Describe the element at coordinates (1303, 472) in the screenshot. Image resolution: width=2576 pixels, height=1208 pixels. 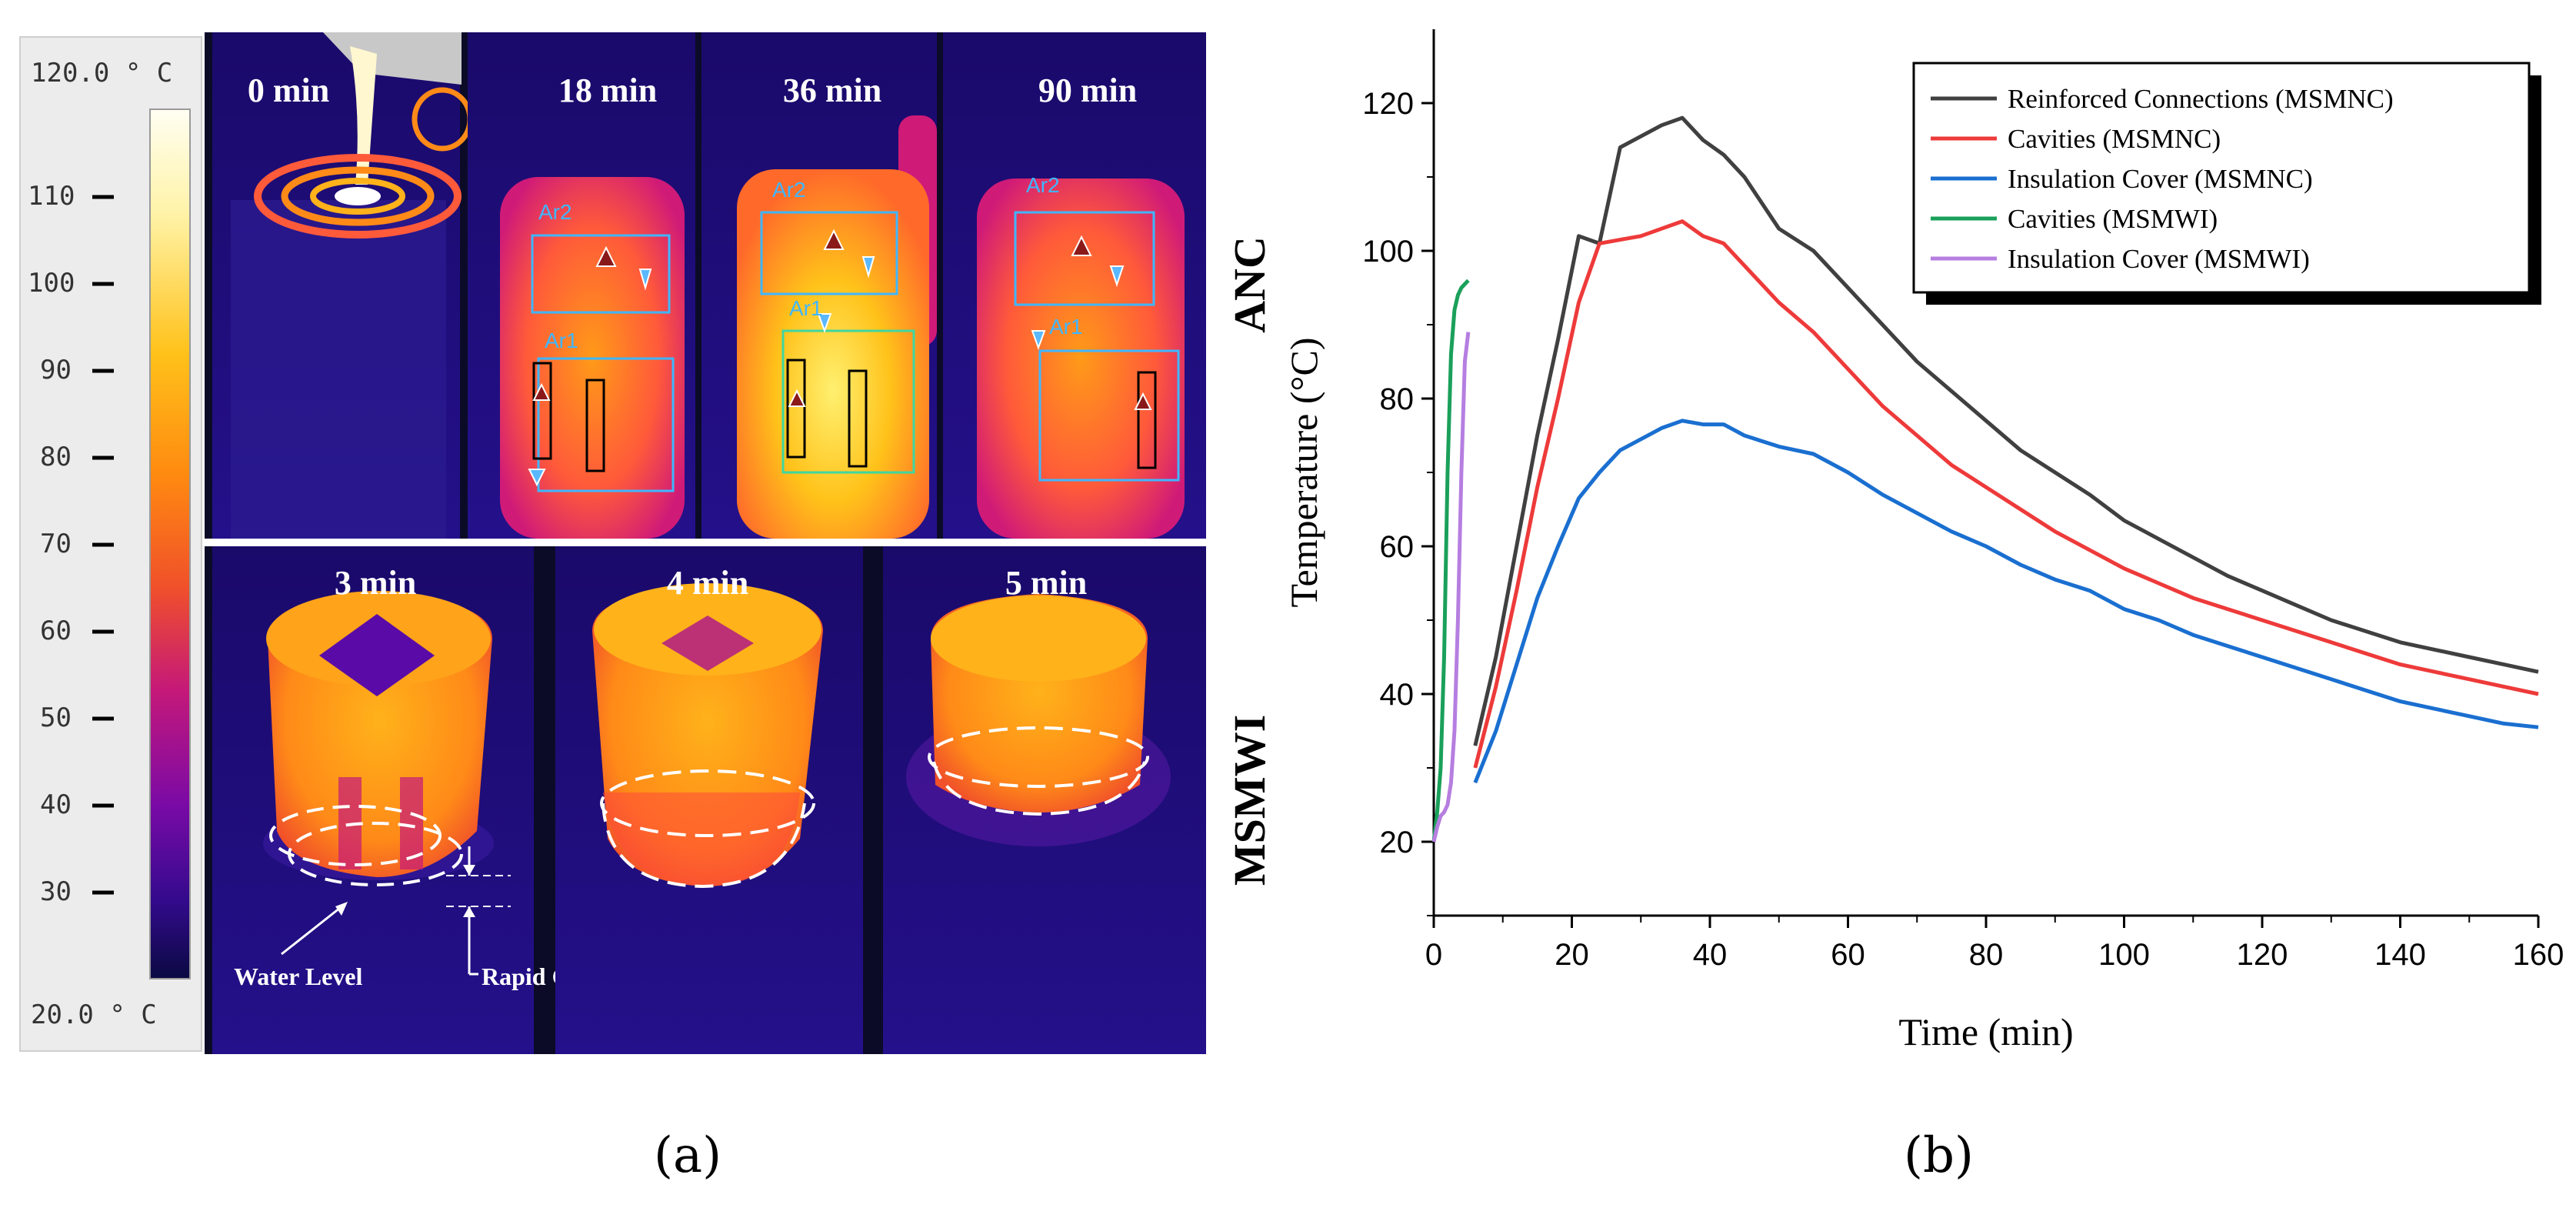
I see `y-axis-title: Temperature (°C)` at that location.